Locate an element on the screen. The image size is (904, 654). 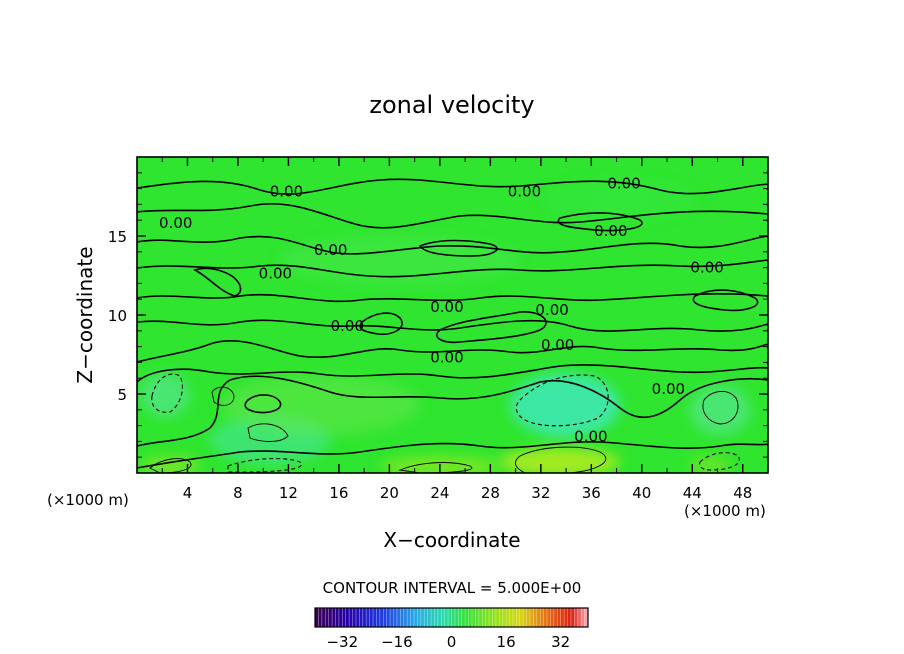
x-tick-label: 12 is located at coordinates (288, 493).